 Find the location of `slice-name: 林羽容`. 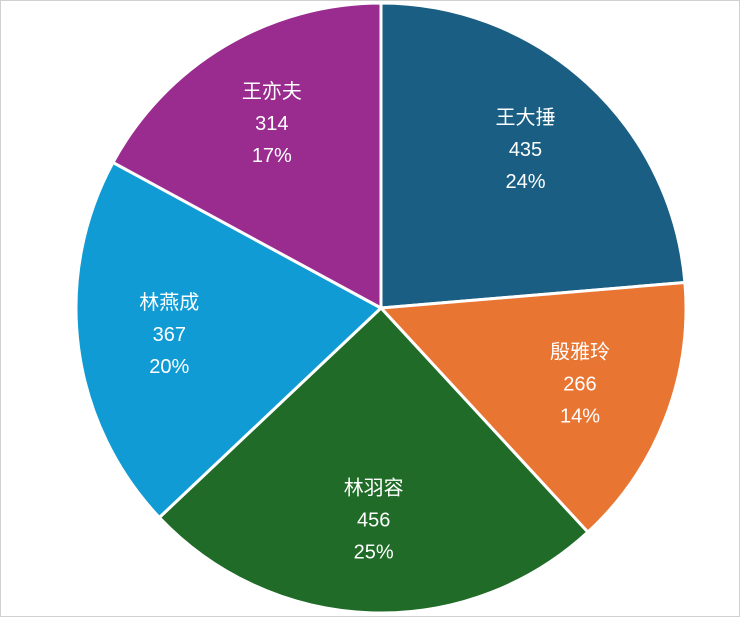

slice-name: 林羽容 is located at coordinates (374, 488).